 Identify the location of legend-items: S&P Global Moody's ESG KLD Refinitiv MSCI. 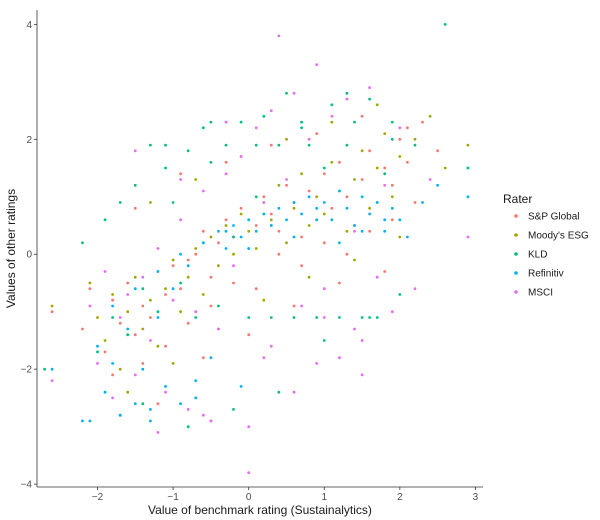
(551, 255).